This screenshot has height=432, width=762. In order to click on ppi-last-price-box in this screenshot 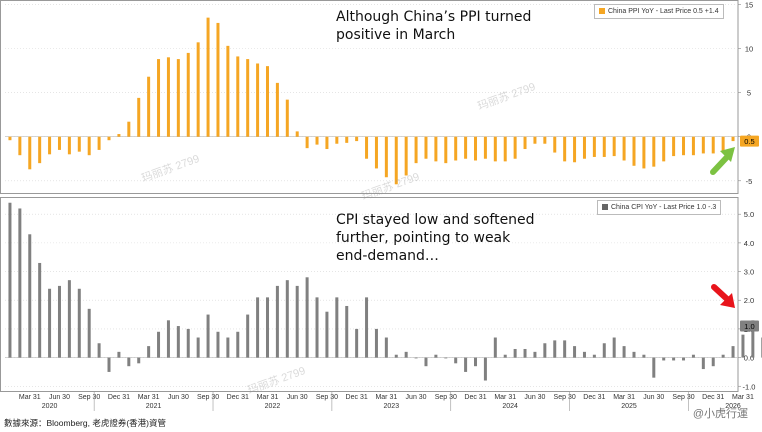, I will do `click(749, 141)`.